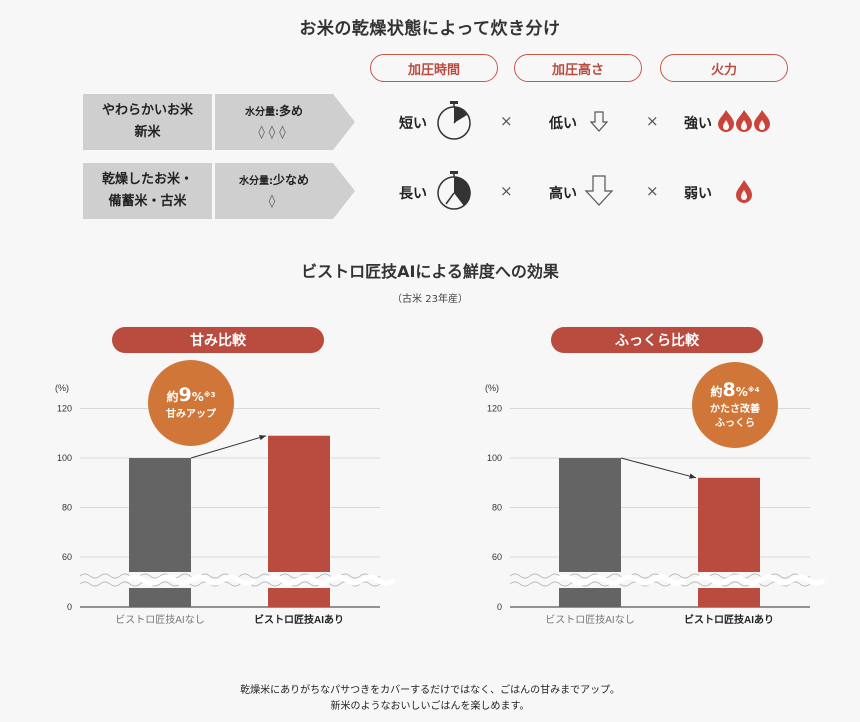 Image resolution: width=860 pixels, height=722 pixels. Describe the element at coordinates (274, 201) in the screenshot. I see `water-drop-icons: ◊` at that location.